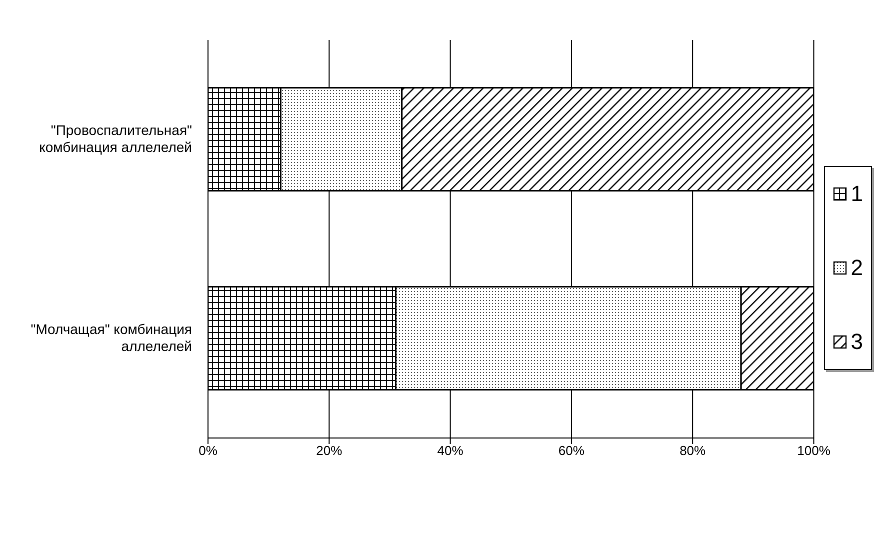 The width and height of the screenshot is (880, 543). What do you see at coordinates (329, 450) in the screenshot?
I see `x-tick-label: 20%` at bounding box center [329, 450].